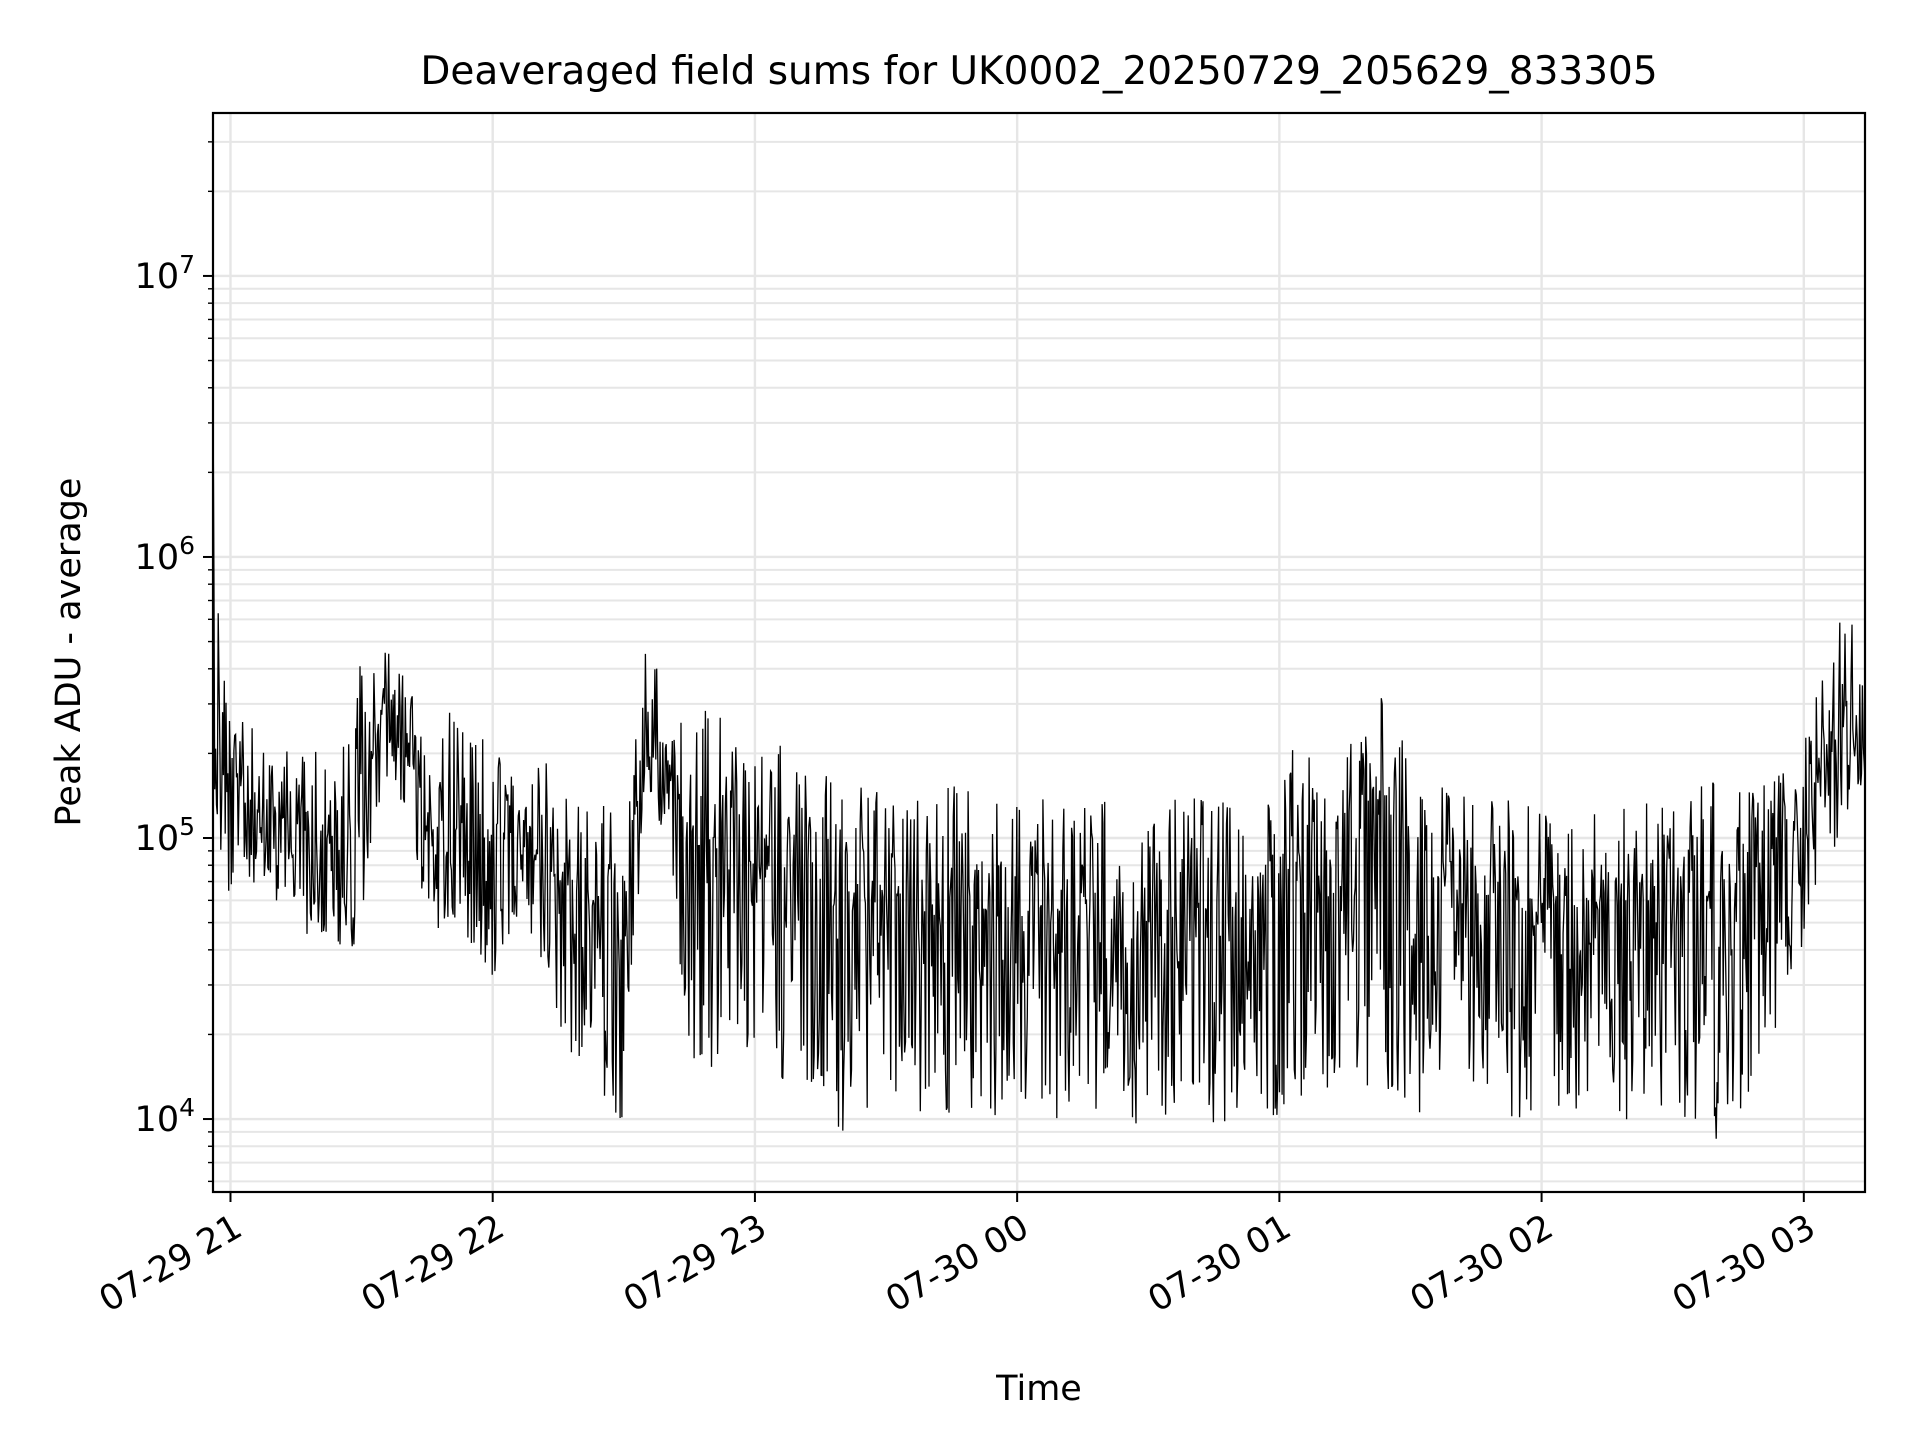 The image size is (1920, 1444). What do you see at coordinates (165, 835) in the screenshot?
I see `y-tick-label: 10⁵` at bounding box center [165, 835].